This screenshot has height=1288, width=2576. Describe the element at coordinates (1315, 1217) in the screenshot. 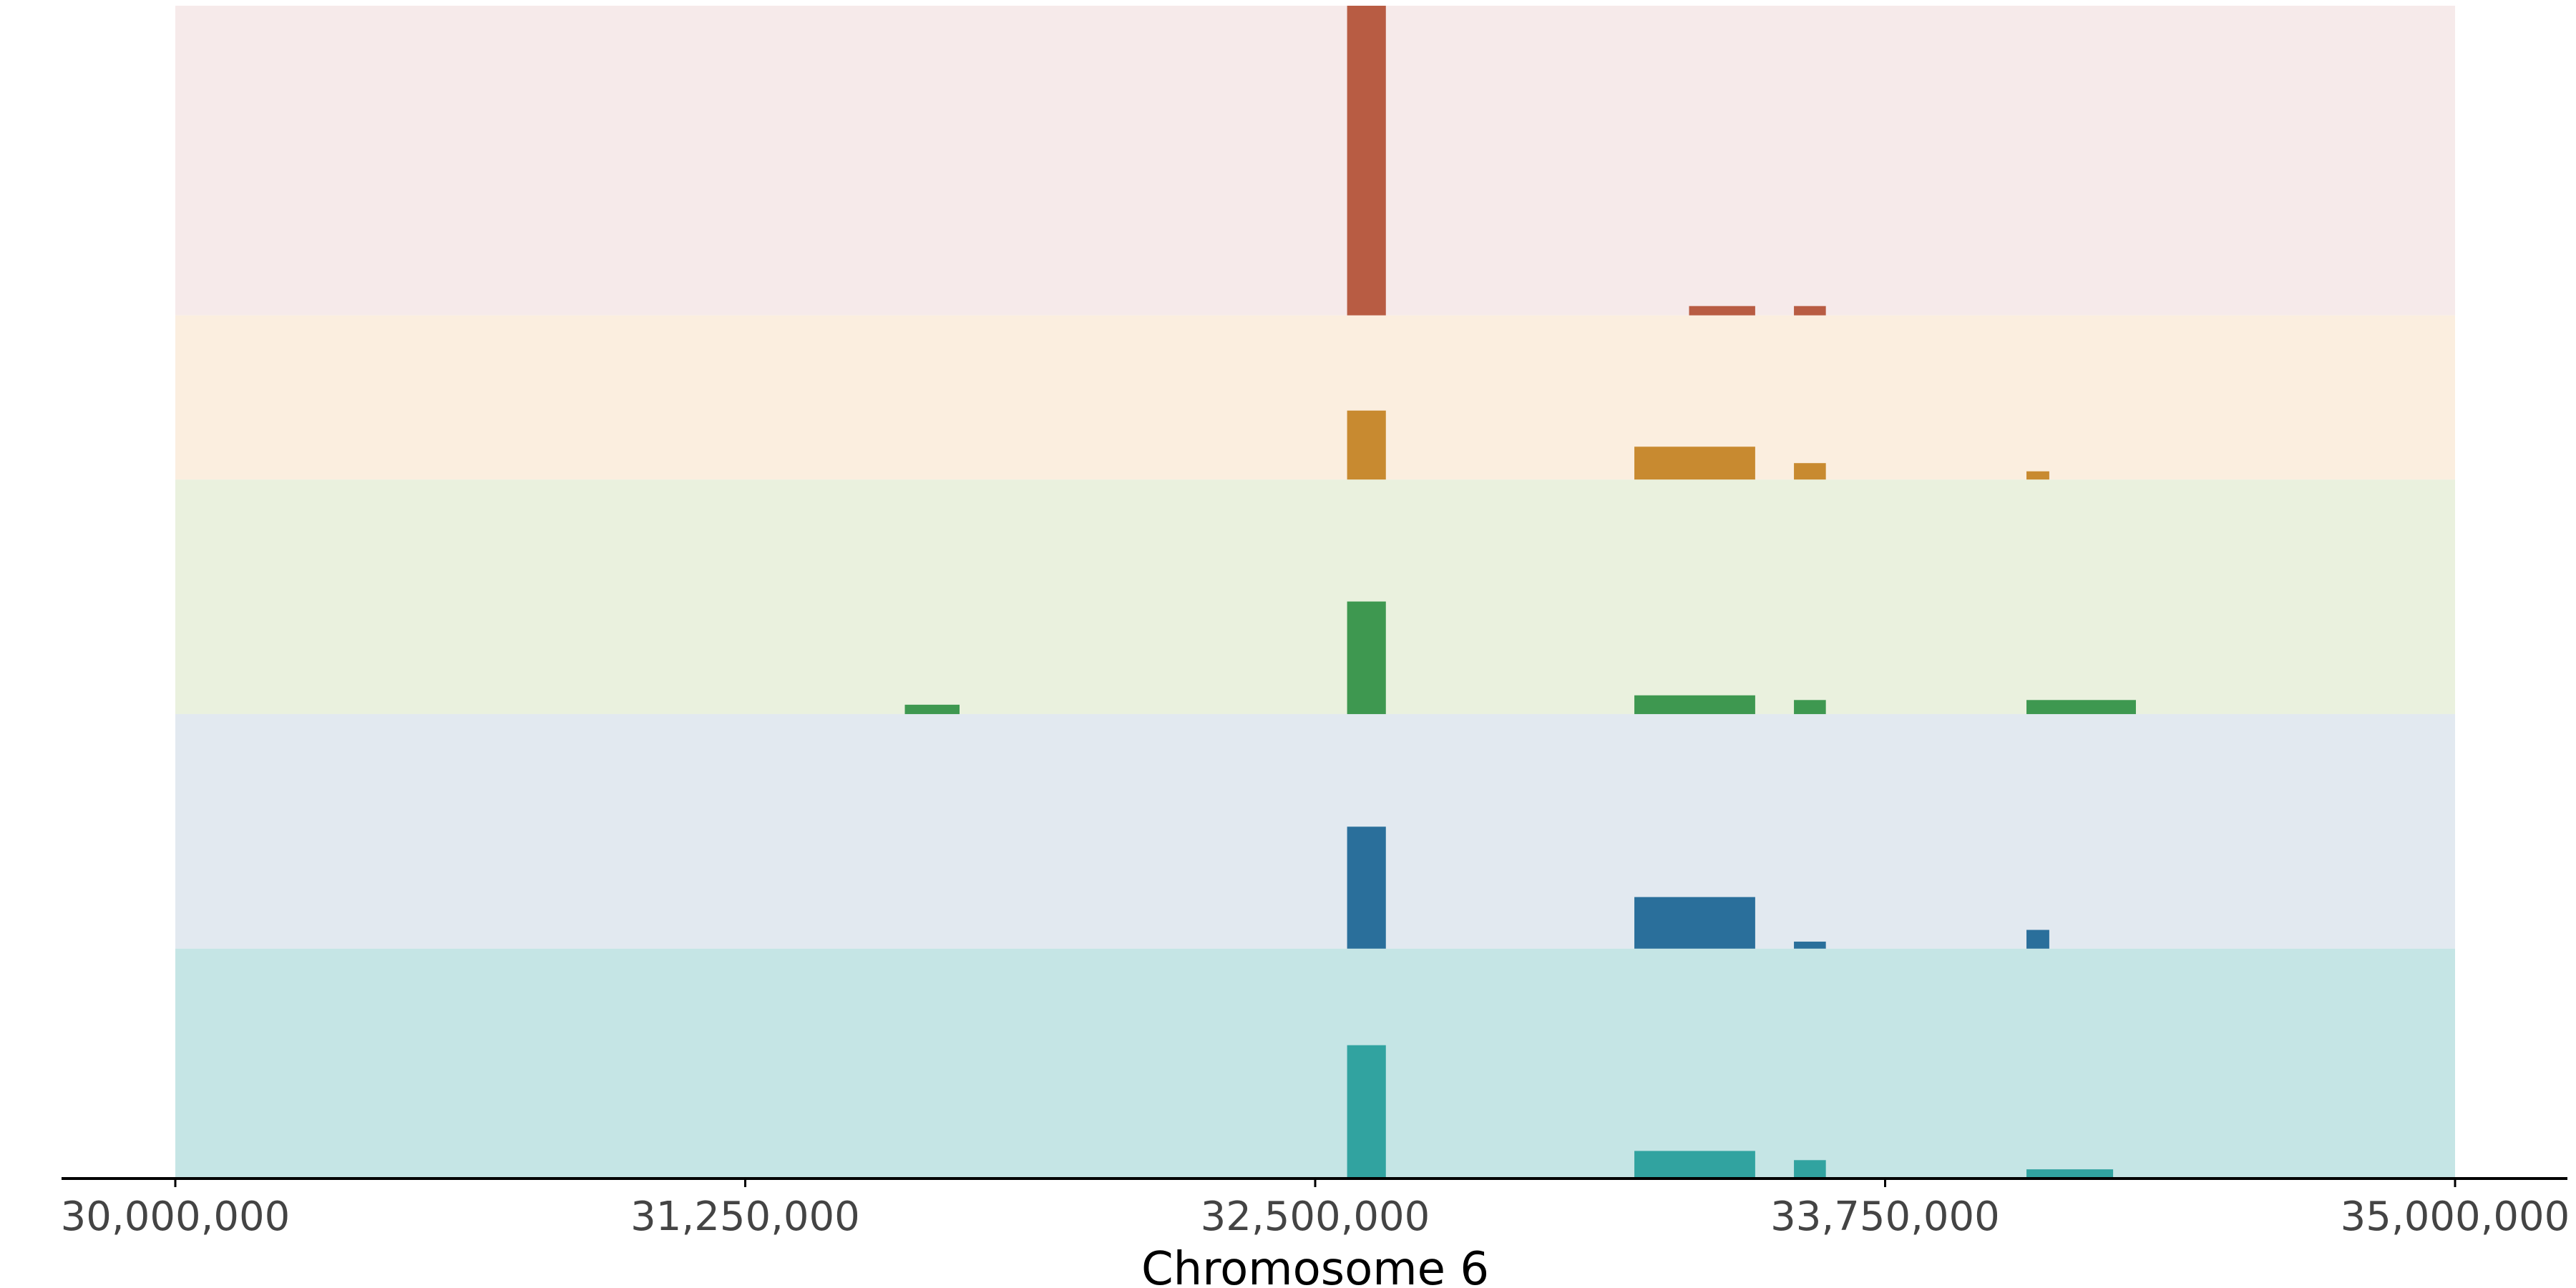

I see `x-tick-label-3: 32,500,000` at that location.